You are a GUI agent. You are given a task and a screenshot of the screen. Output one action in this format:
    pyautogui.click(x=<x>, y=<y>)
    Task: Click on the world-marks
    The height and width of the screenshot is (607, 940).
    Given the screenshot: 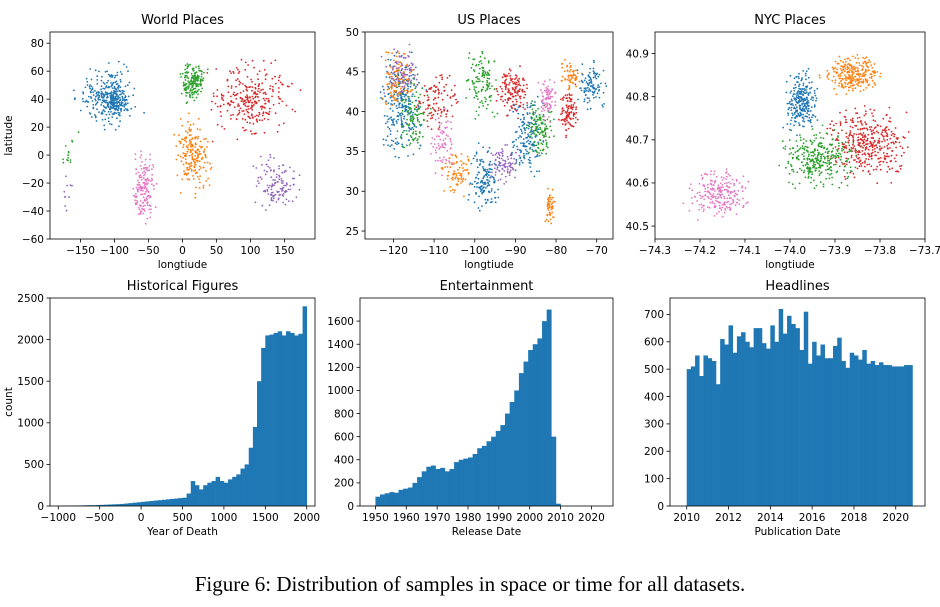 What is the action you would take?
    pyautogui.click(x=182, y=141)
    